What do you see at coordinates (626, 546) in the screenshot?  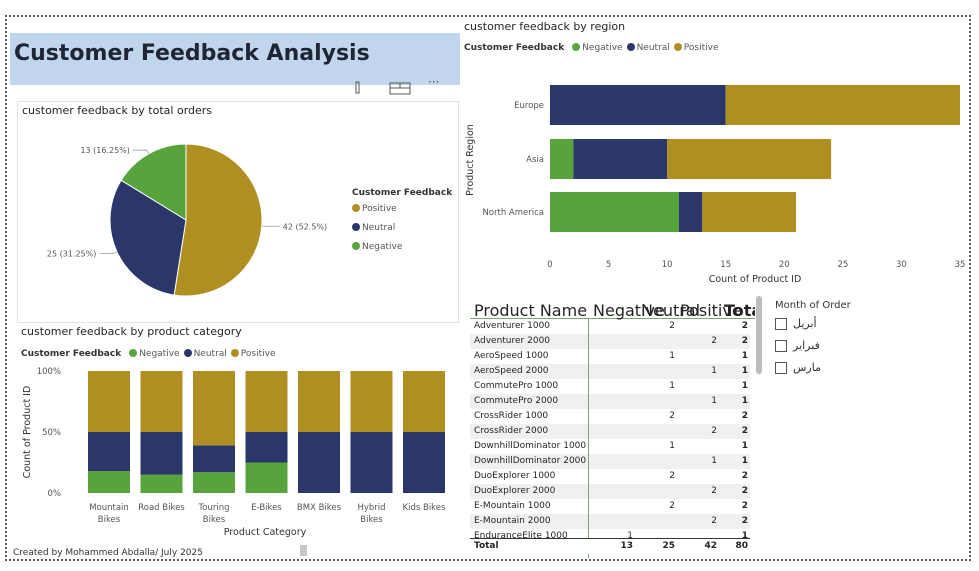 I see `total-negative: 13` at bounding box center [626, 546].